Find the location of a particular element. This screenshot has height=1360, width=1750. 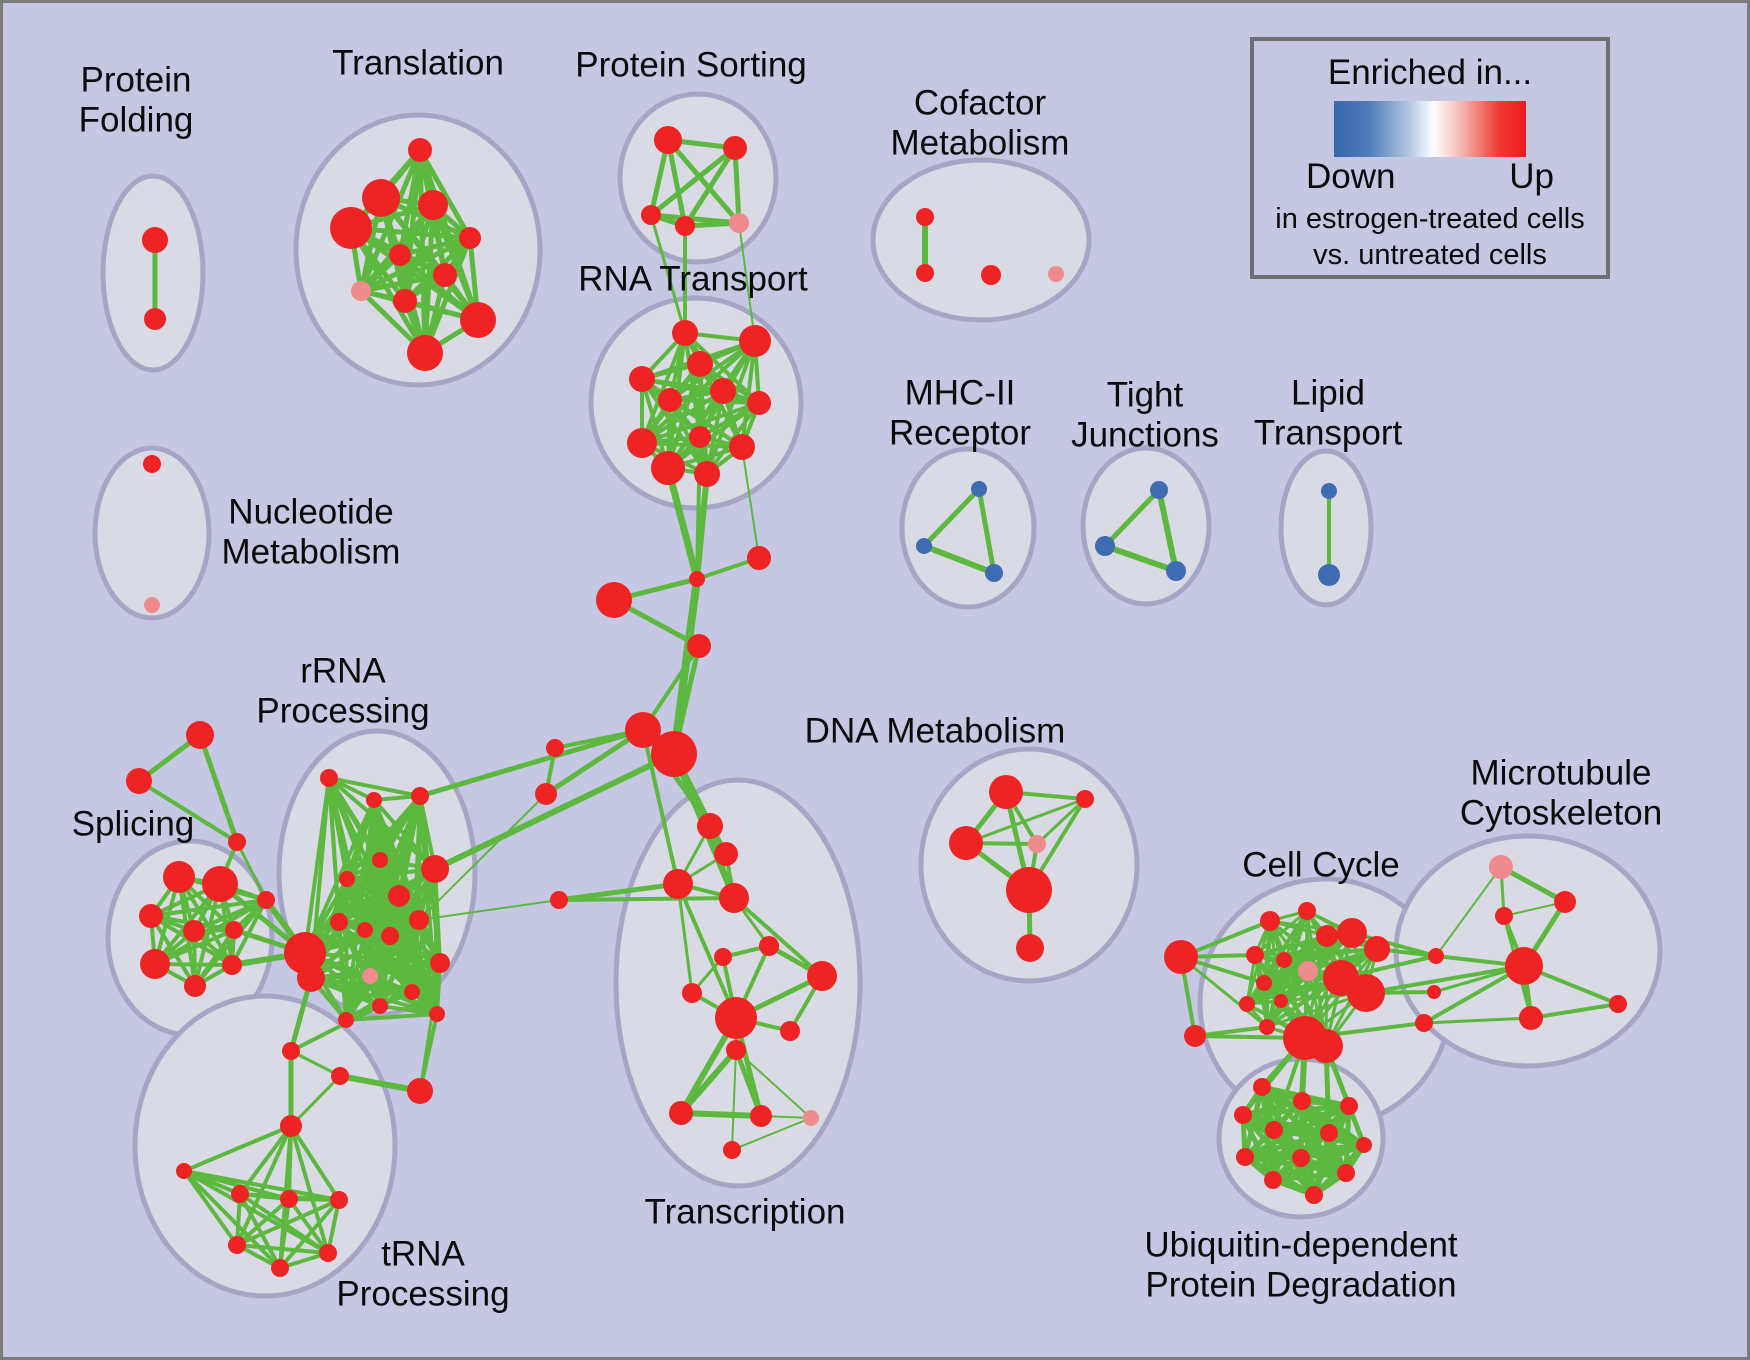

node-c12 is located at coordinates (546, 794).